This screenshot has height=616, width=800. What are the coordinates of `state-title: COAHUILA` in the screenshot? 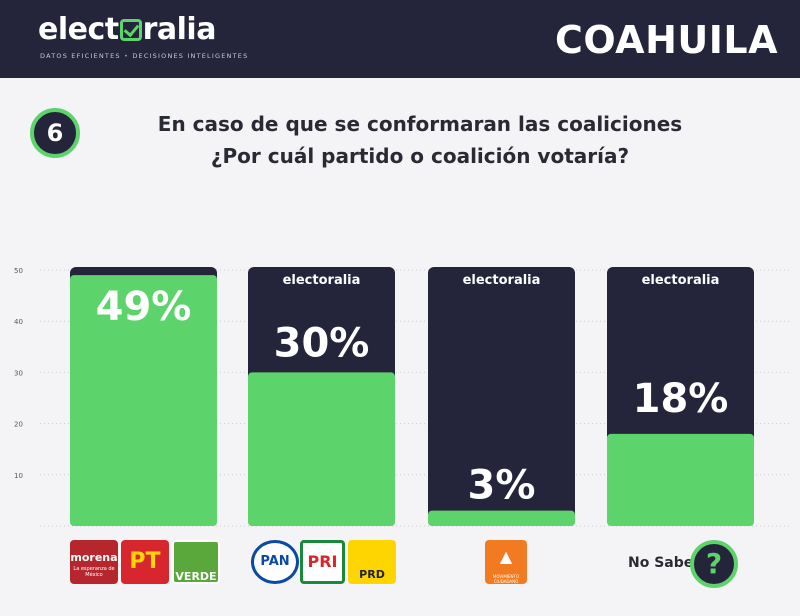 It's located at (666, 40).